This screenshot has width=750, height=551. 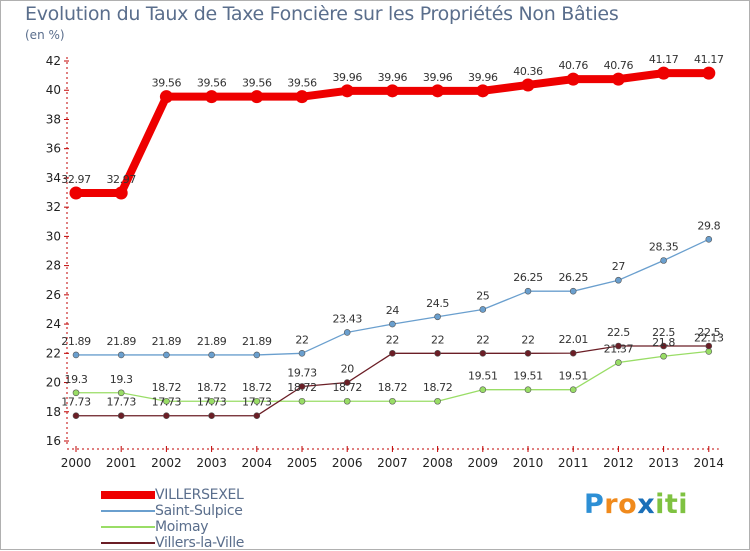 I want to click on logo-letter: i, so click(x=683, y=504).